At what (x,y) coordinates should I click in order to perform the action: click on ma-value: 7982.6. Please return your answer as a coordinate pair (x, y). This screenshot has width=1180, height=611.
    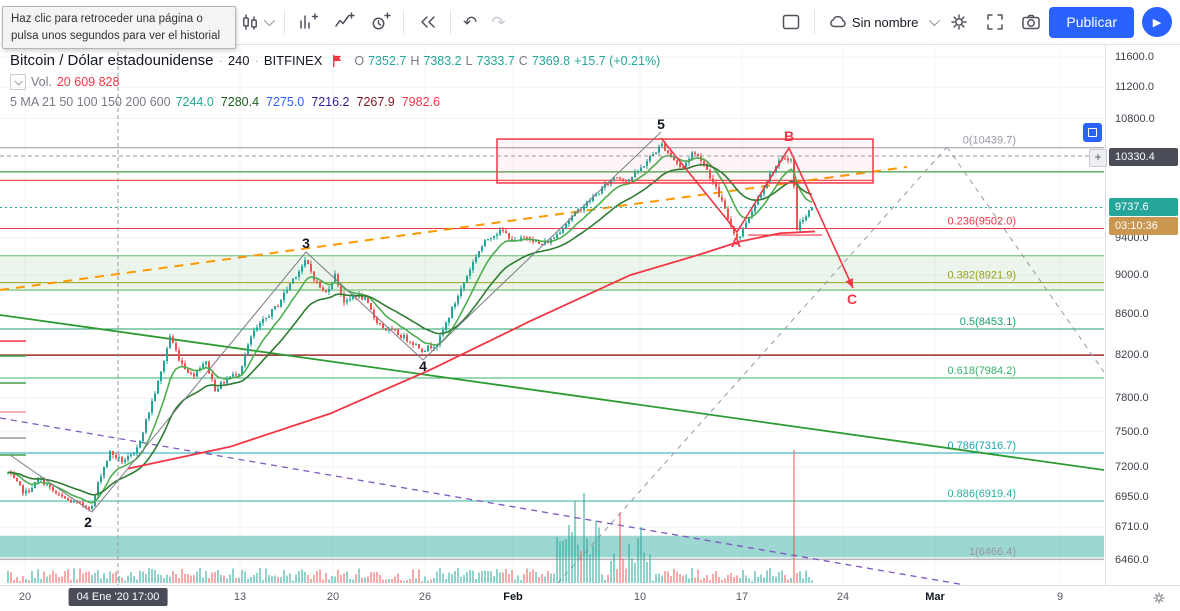
    Looking at the image, I should click on (420, 102).